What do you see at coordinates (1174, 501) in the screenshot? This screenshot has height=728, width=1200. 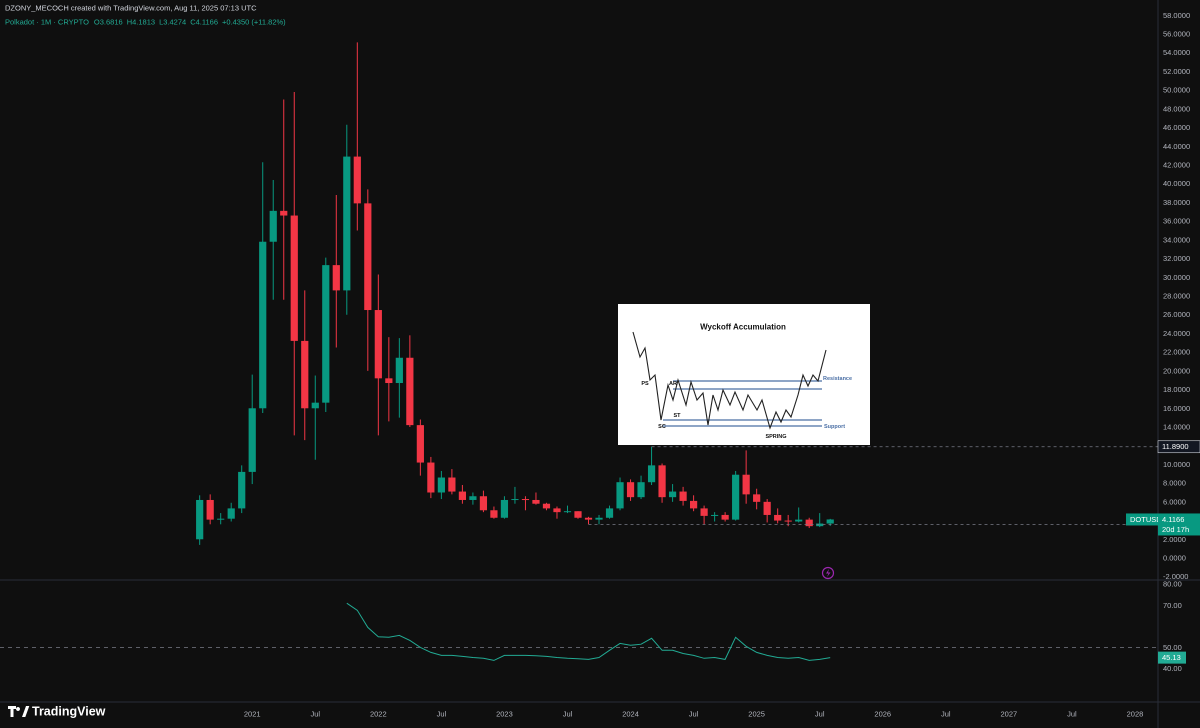 I see `y-tick-label: 6.0000` at bounding box center [1174, 501].